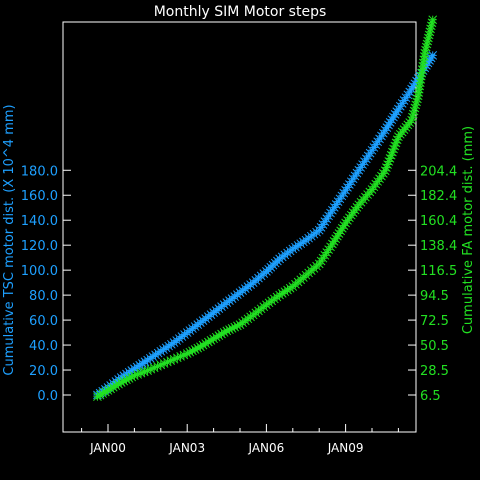  I want to click on y-right-tick-label: 50.5, so click(434, 346).